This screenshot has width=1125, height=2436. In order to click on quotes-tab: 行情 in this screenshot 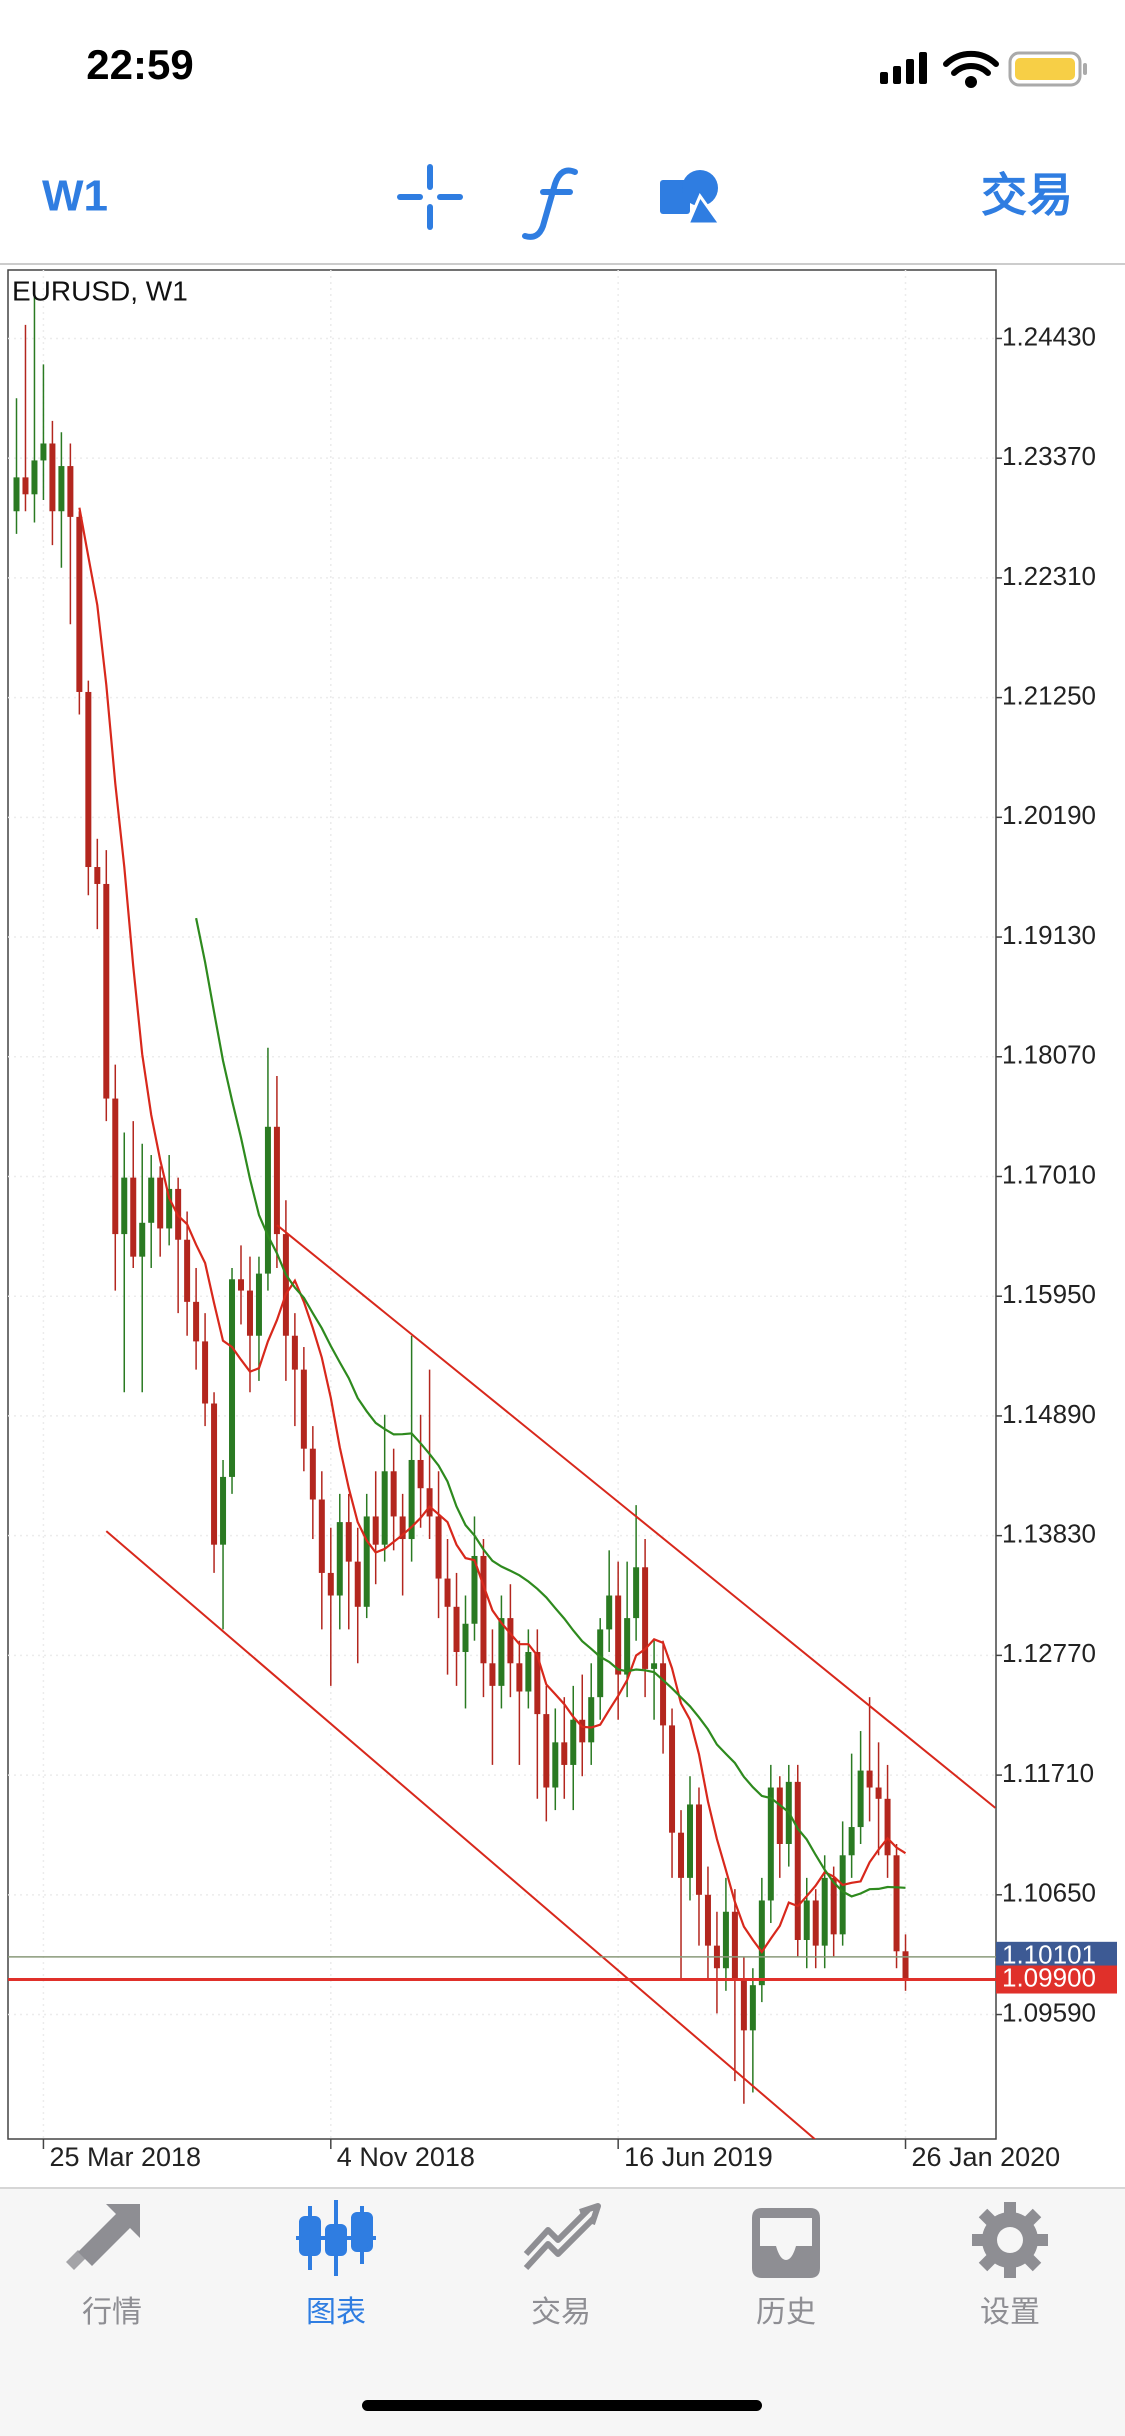, I will do `click(104, 2266)`.